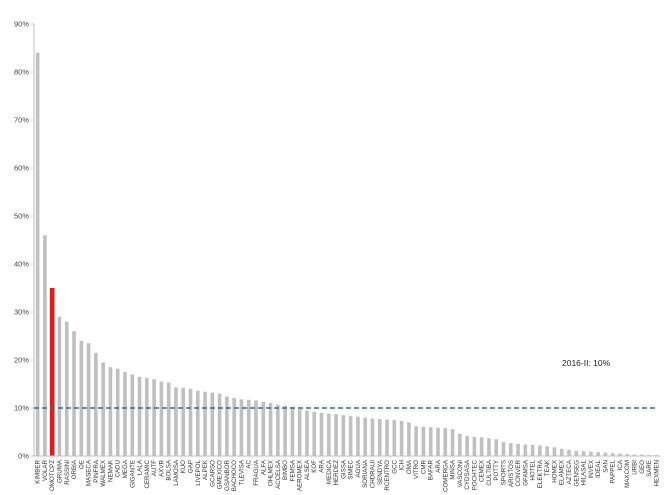  Describe the element at coordinates (300, 475) in the screenshot. I see `x-tick-label: AEROMEX` at that location.